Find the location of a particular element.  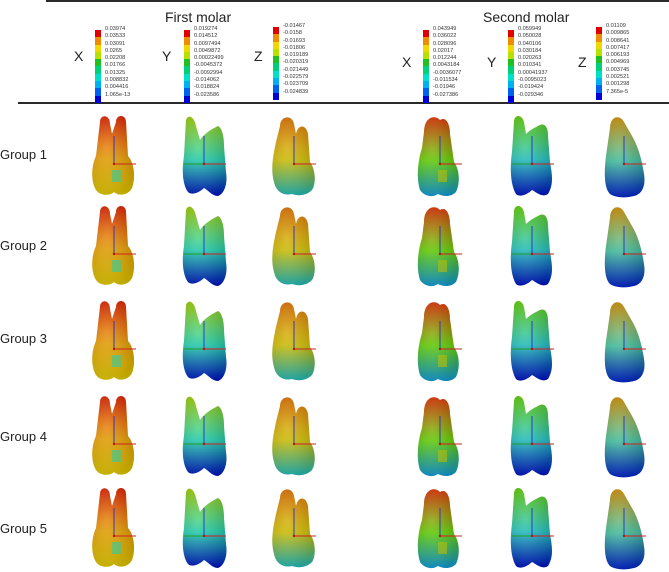

legend-value: 0.004416 is located at coordinates (117, 87).